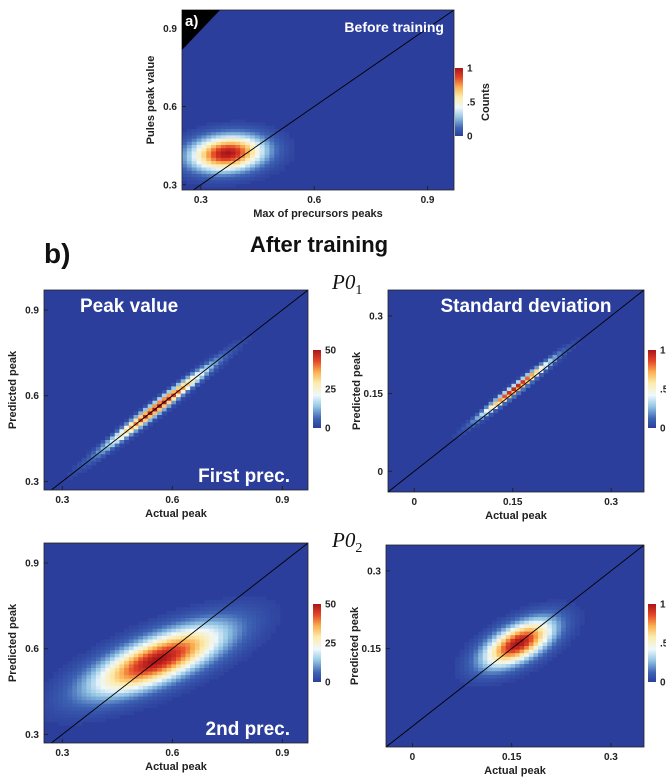  I want to click on y-axis-label: Pules peak value, so click(151, 100).